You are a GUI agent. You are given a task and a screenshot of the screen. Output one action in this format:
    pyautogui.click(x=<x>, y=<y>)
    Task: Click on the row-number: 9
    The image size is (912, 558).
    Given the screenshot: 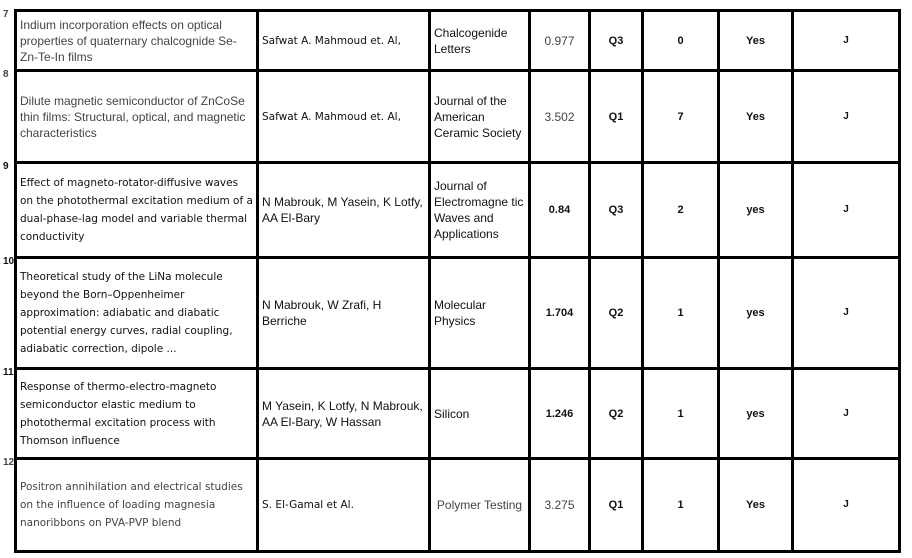 What is the action you would take?
    pyautogui.click(x=6, y=166)
    